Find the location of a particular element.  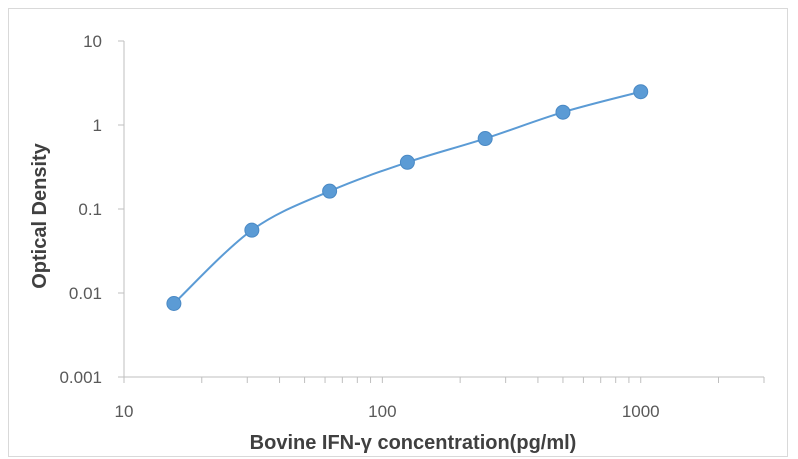

y-tick-labels: 10 1 0.1 0.01 0.001 is located at coordinates (80, 209).